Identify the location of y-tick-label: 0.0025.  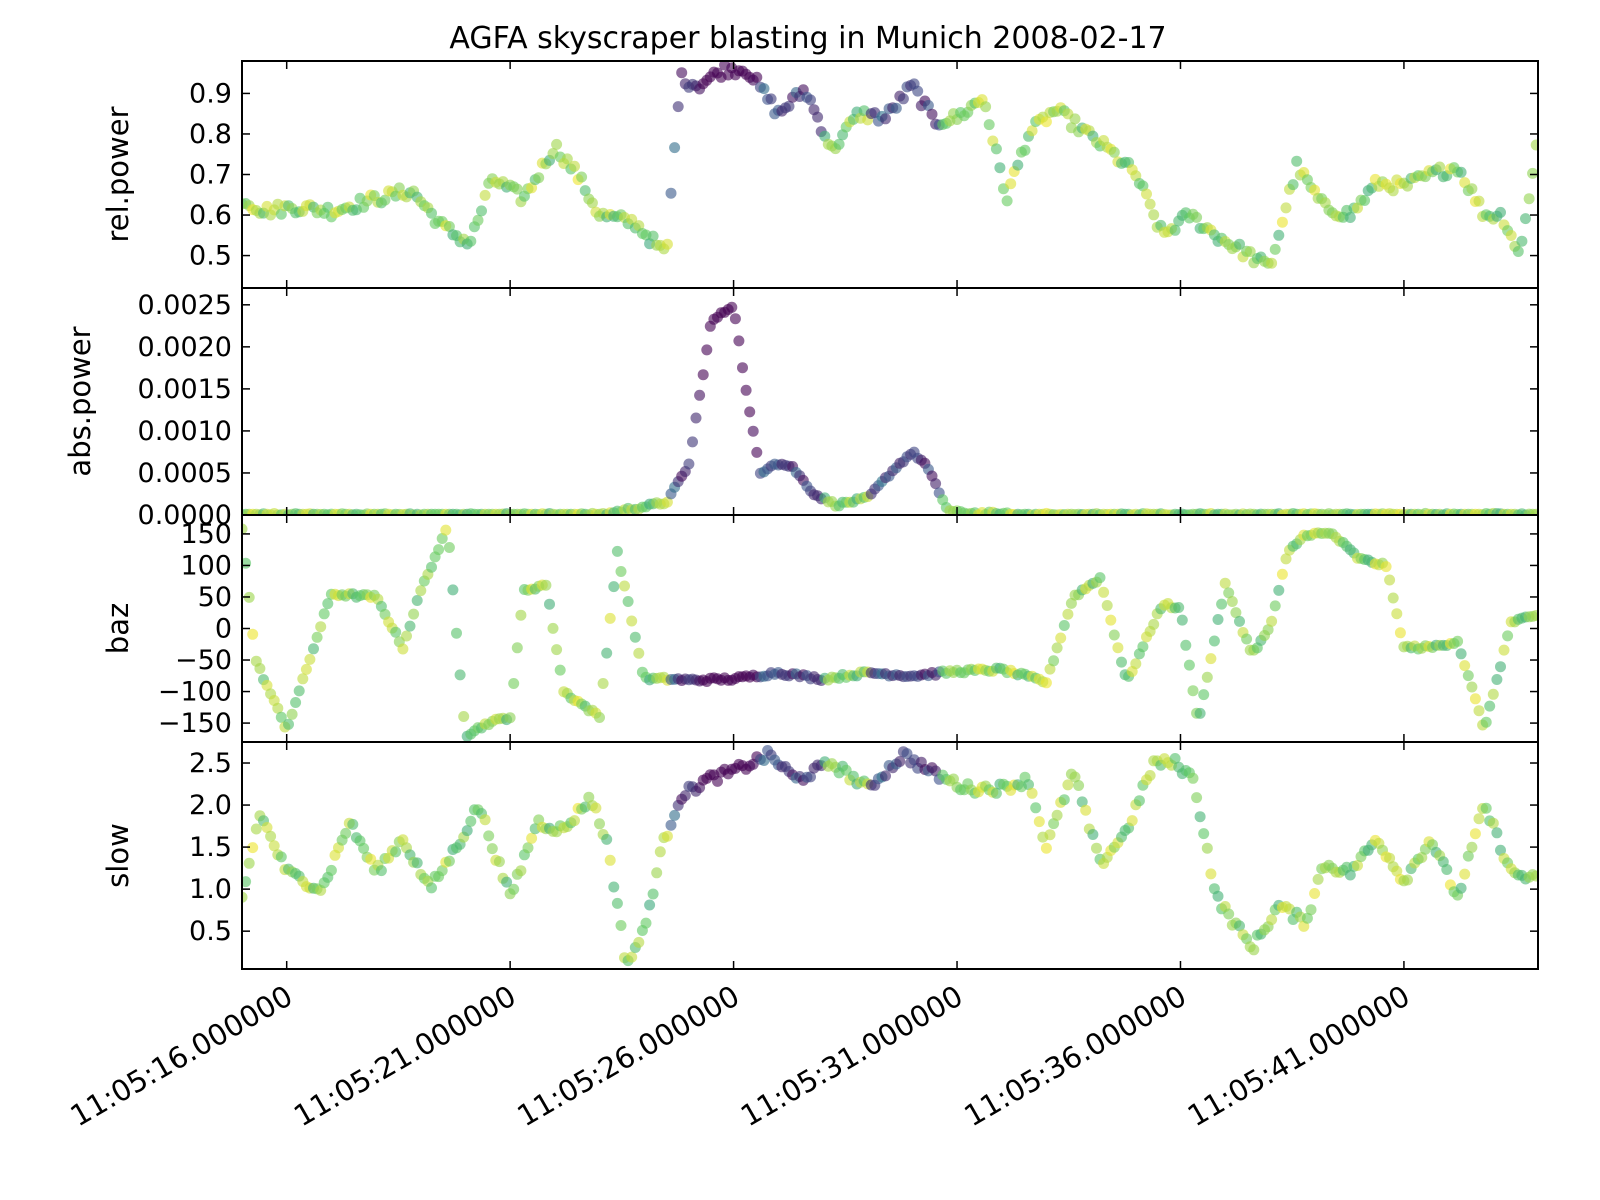
(185, 305).